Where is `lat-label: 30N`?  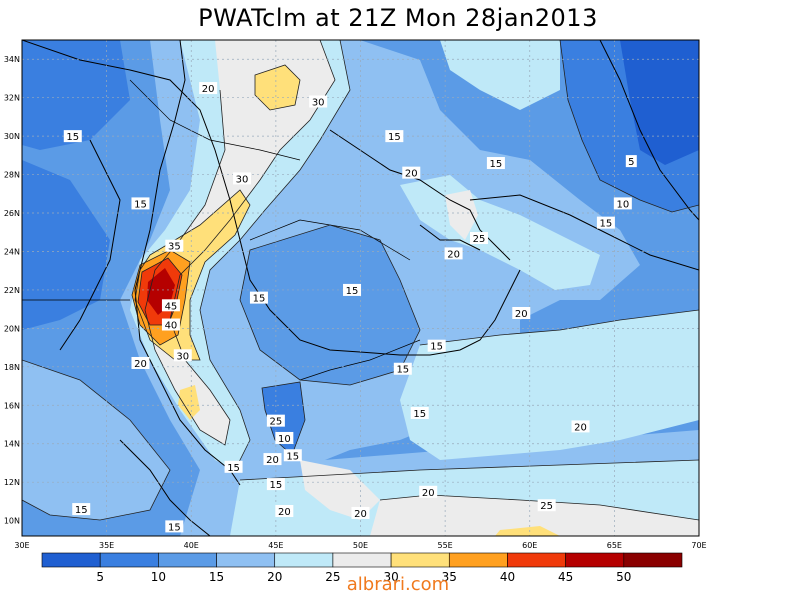 lat-label: 30N is located at coordinates (12, 136).